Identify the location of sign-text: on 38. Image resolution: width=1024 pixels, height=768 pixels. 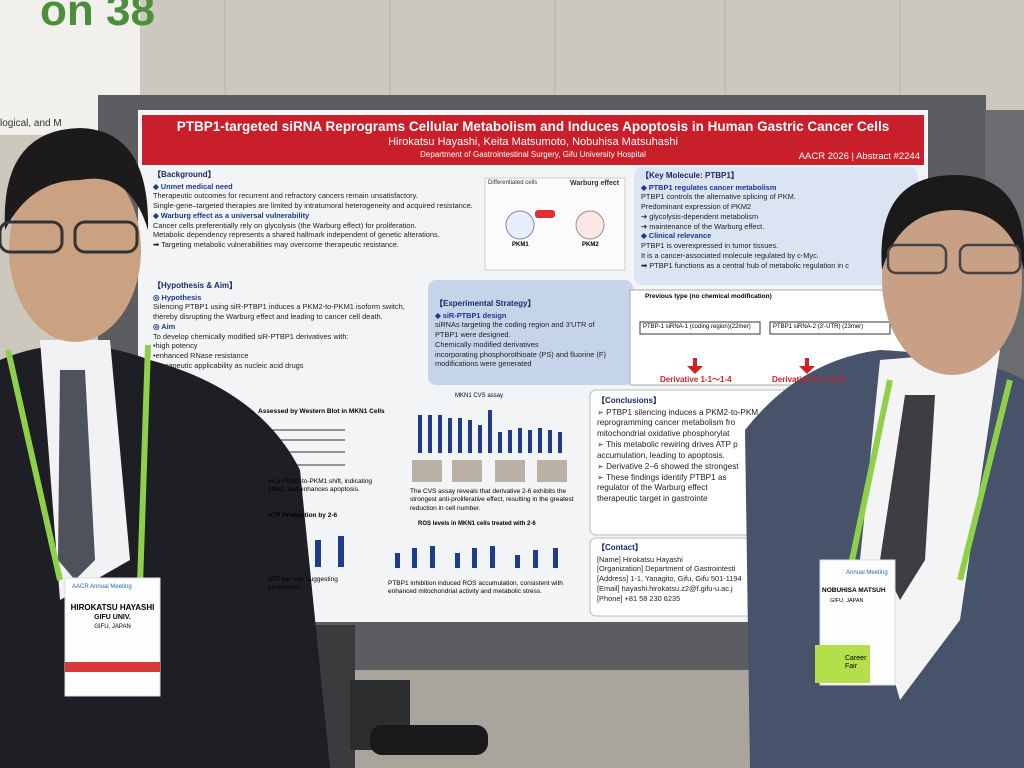
(97, 17).